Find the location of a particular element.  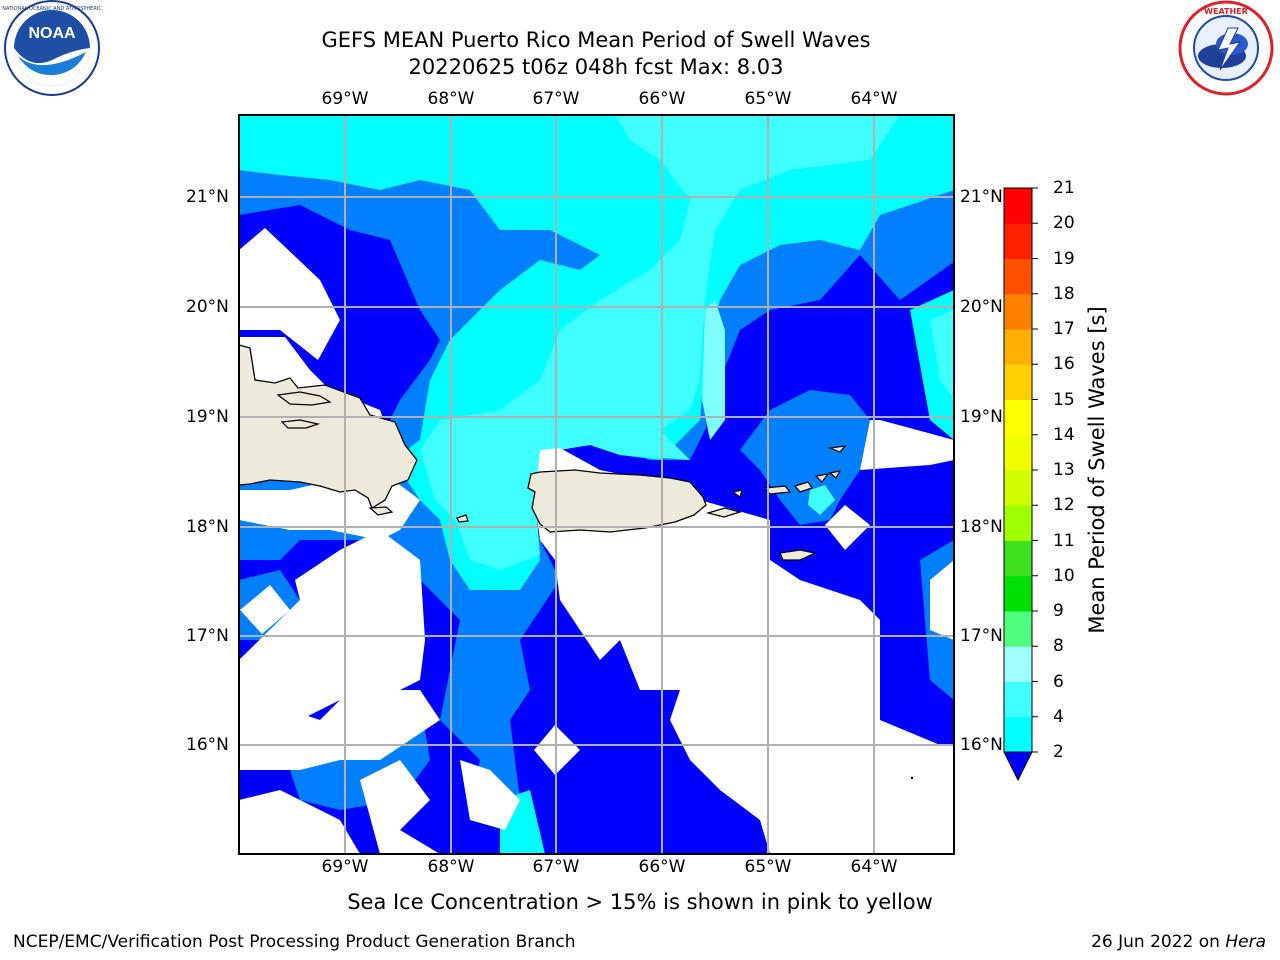

colorbar-tick-label: 10 is located at coordinates (1064, 575).